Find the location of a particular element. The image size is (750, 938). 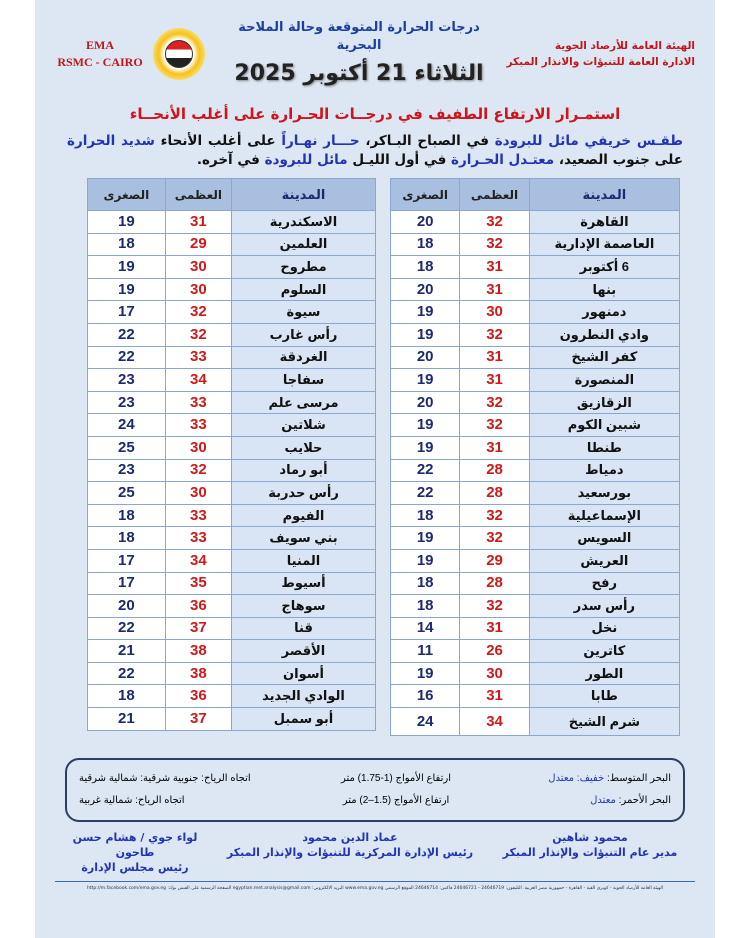

sea-state: خفيف: معتدل is located at coordinates (576, 779).